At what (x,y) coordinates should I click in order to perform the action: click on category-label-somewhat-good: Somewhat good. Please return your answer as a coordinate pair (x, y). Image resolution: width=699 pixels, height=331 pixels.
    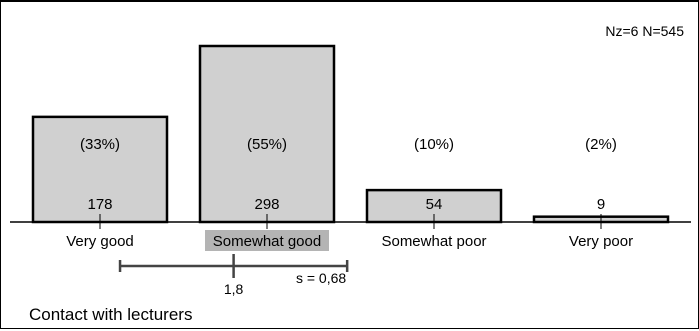
    Looking at the image, I should click on (267, 241).